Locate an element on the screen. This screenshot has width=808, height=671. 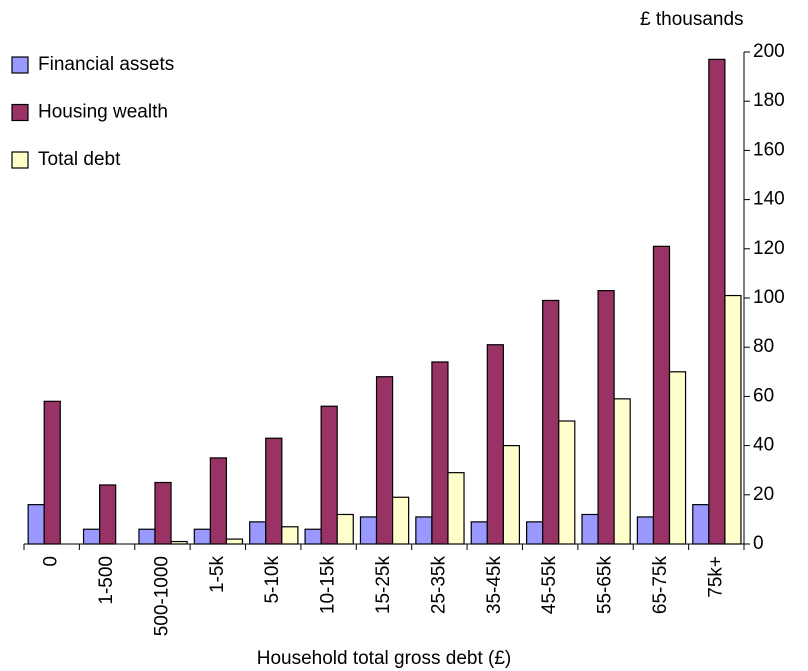
legend-label: Total debt is located at coordinates (79, 159).